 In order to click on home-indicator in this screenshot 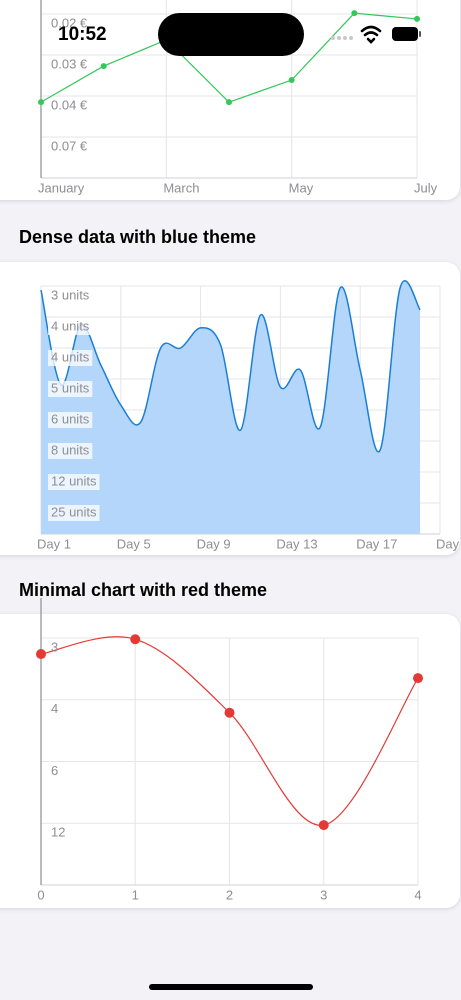, I will do `click(231, 987)`.